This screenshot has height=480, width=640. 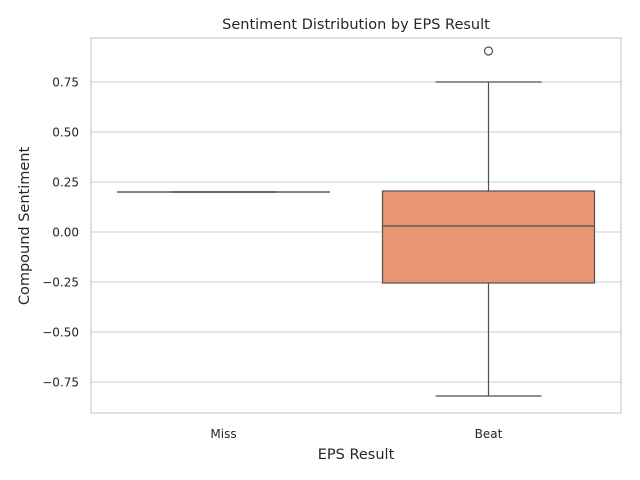 I want to click on box-beat, so click(x=488, y=237).